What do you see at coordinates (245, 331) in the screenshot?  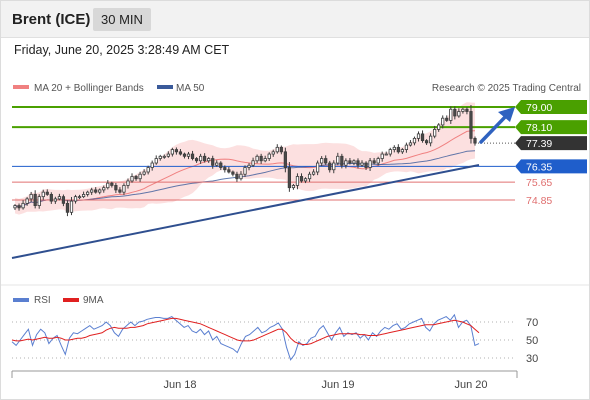 I see `rsi-9ma-line` at bounding box center [245, 331].